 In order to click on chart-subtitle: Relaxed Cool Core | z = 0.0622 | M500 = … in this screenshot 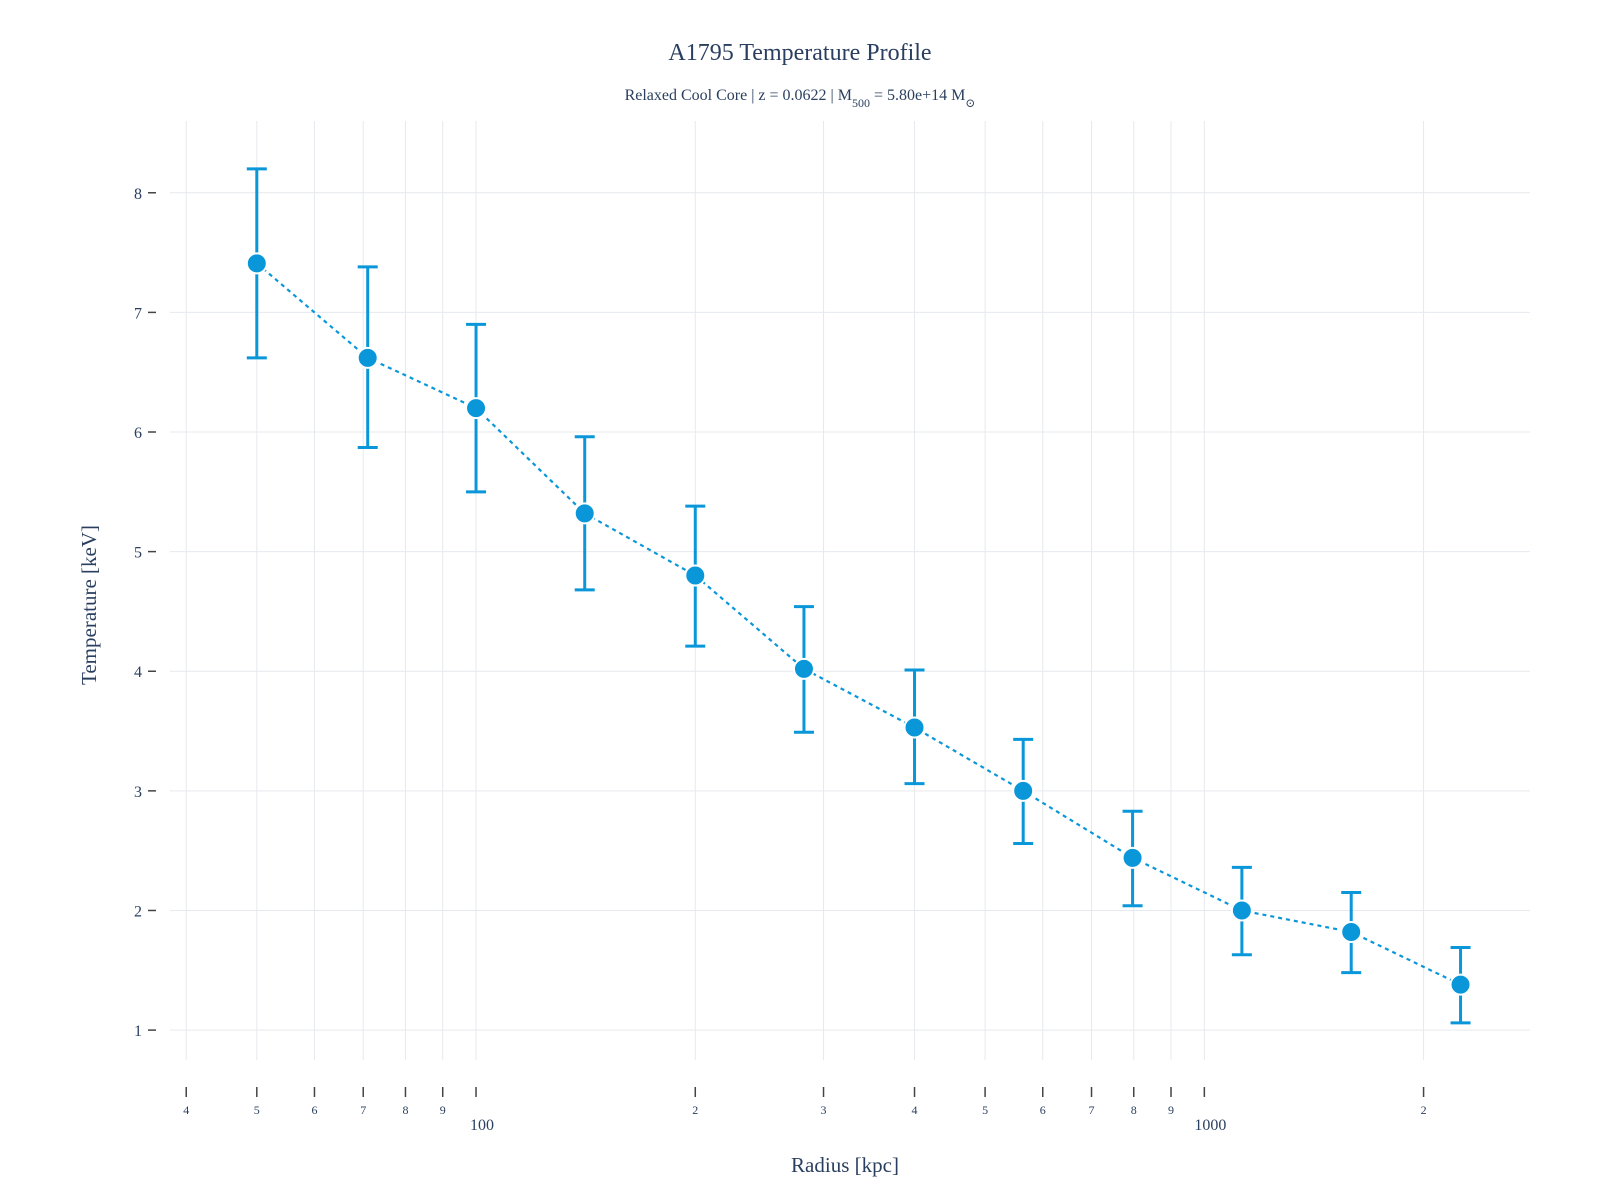, I will do `click(800, 98)`.